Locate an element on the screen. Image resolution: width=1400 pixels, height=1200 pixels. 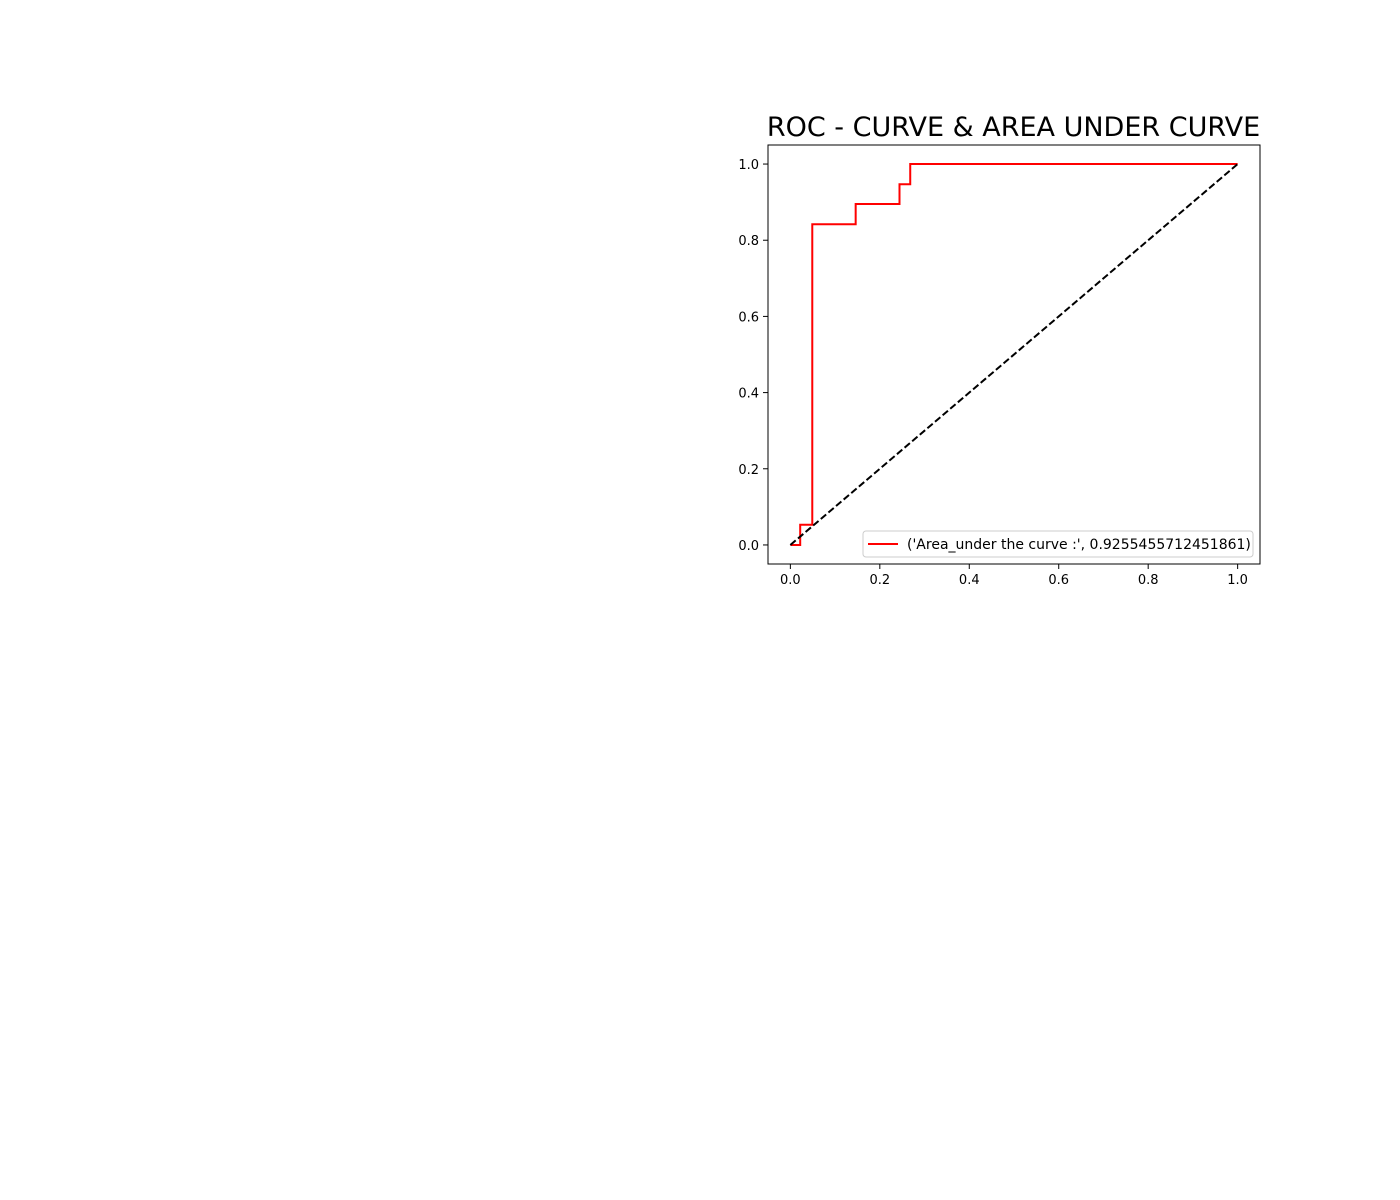
y-tick-label: 0.8 is located at coordinates (748, 241).